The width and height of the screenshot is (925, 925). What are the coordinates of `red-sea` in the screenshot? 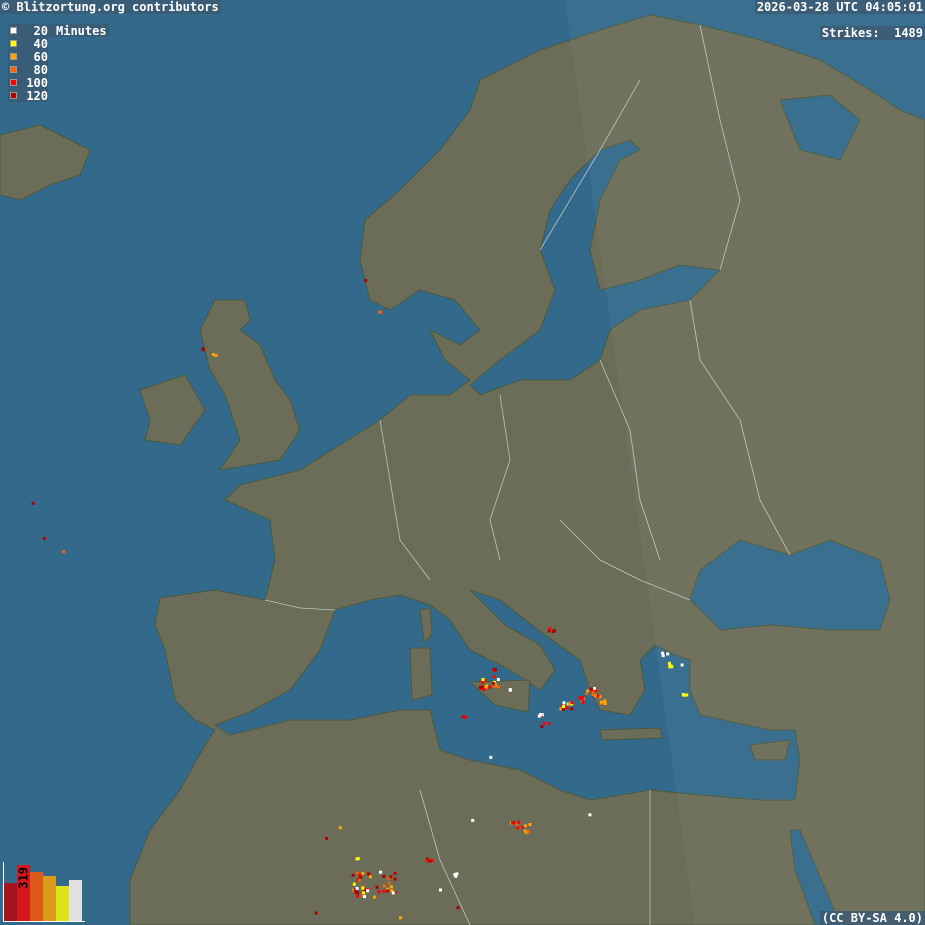 It's located at (815, 877).